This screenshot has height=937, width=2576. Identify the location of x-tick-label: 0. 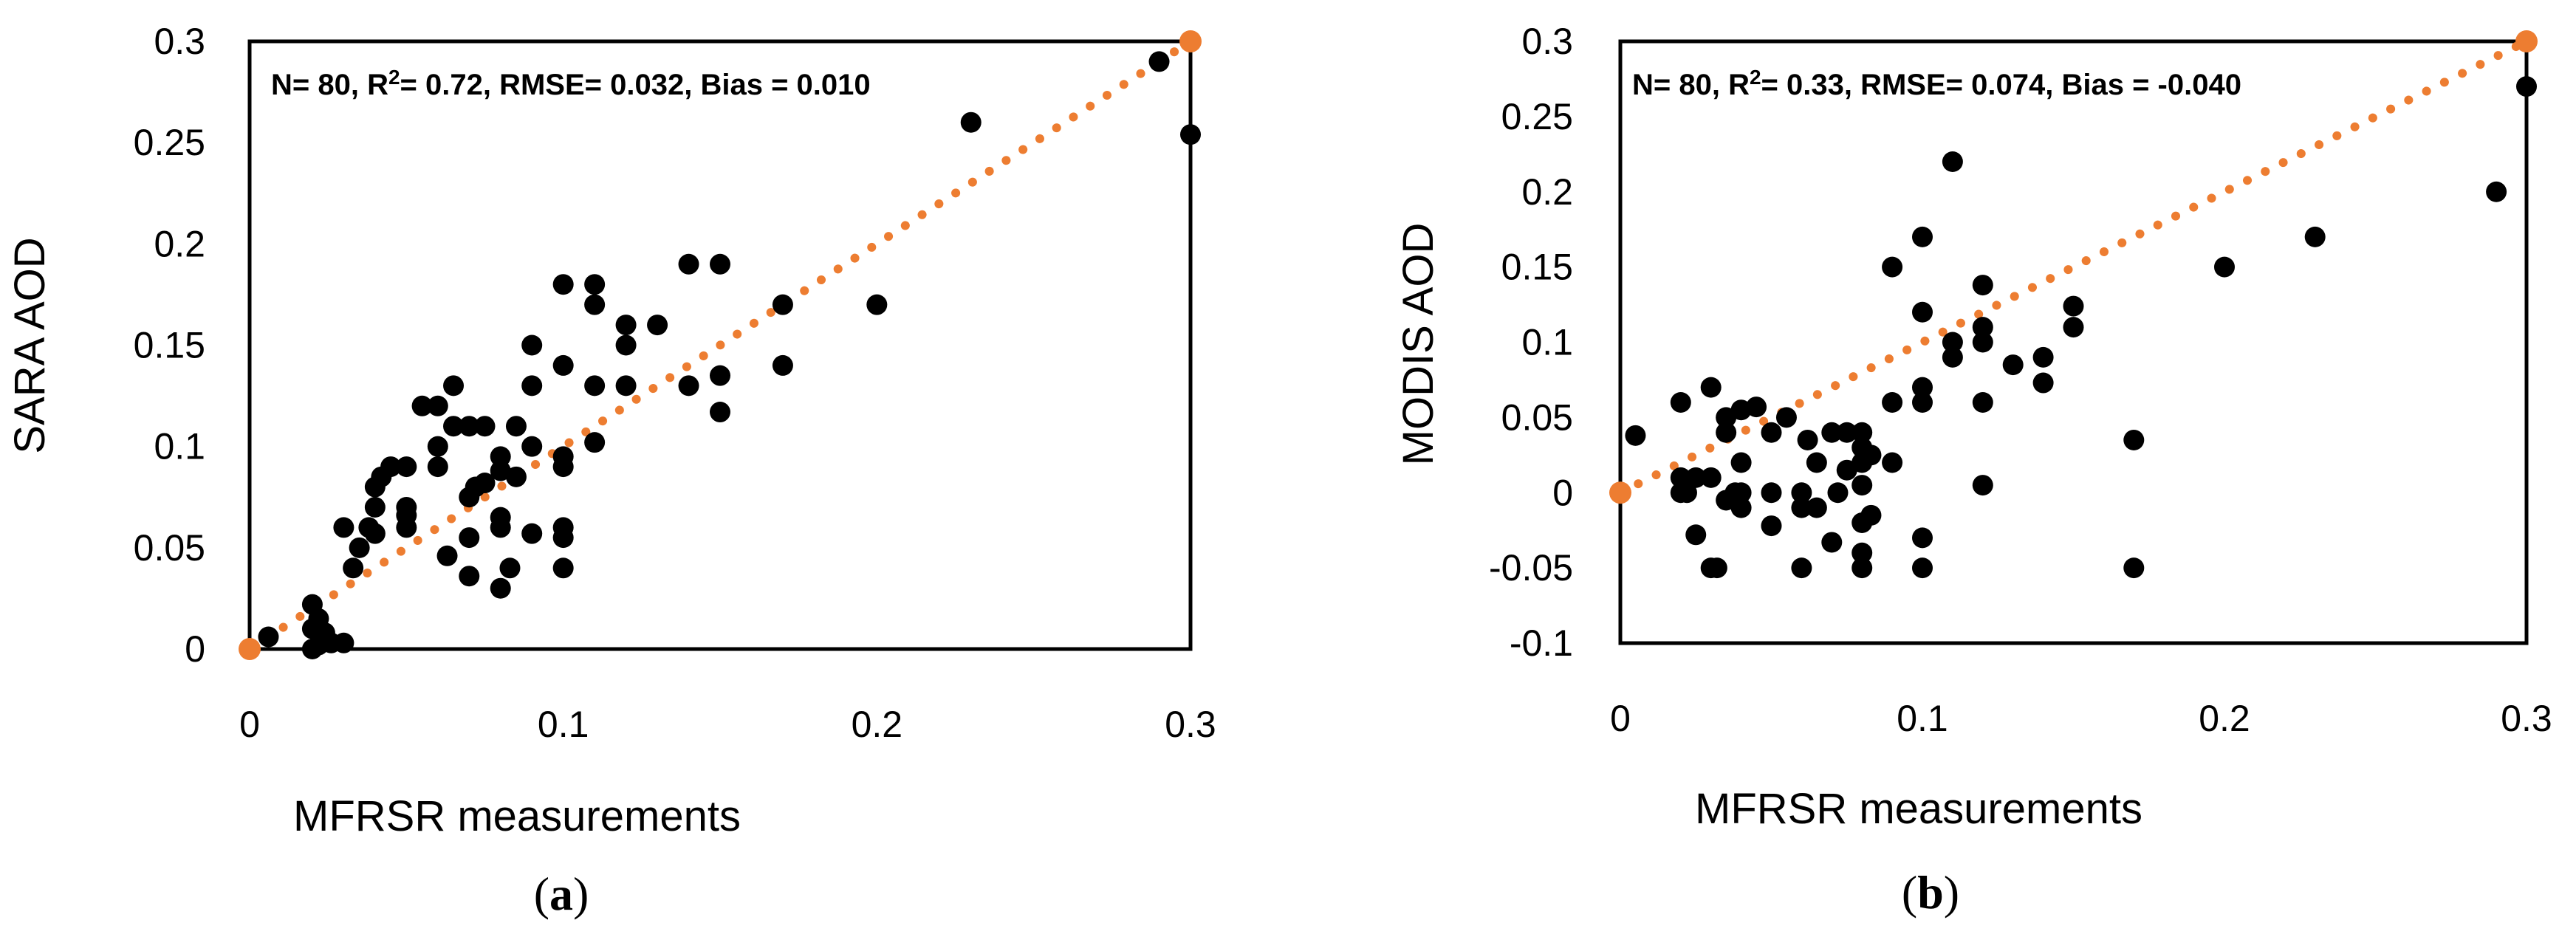
(249, 724).